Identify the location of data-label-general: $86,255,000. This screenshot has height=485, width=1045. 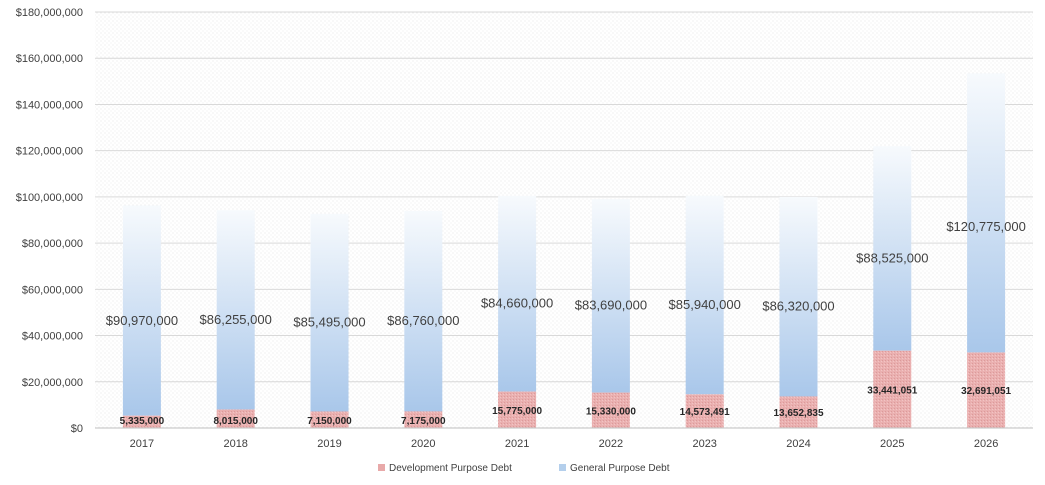
(236, 319).